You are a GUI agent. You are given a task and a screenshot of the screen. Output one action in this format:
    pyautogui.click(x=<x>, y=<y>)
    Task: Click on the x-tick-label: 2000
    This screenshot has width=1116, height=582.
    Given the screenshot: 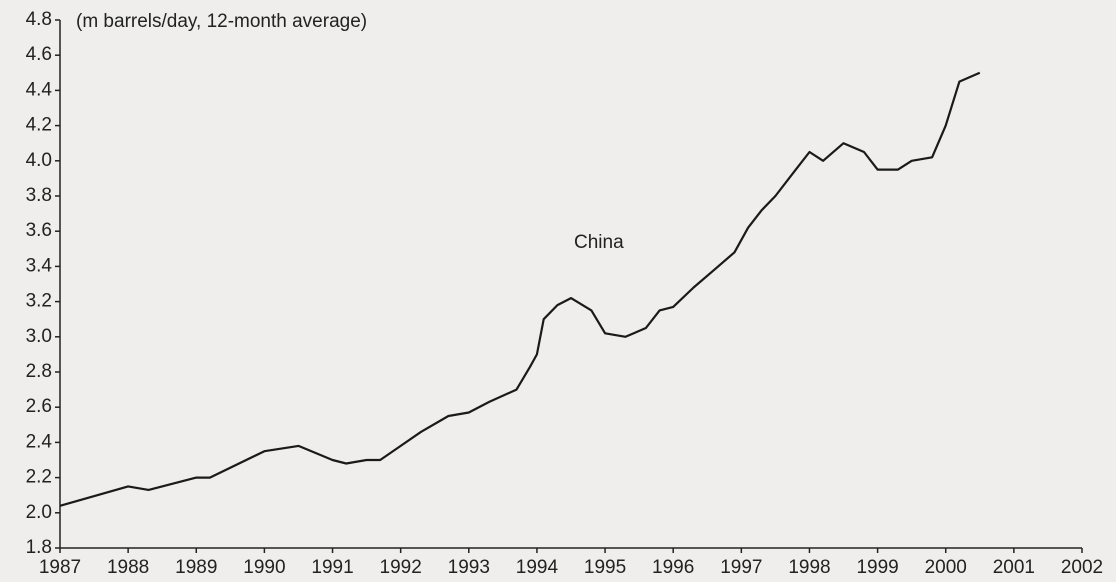 What is the action you would take?
    pyautogui.click(x=946, y=567)
    